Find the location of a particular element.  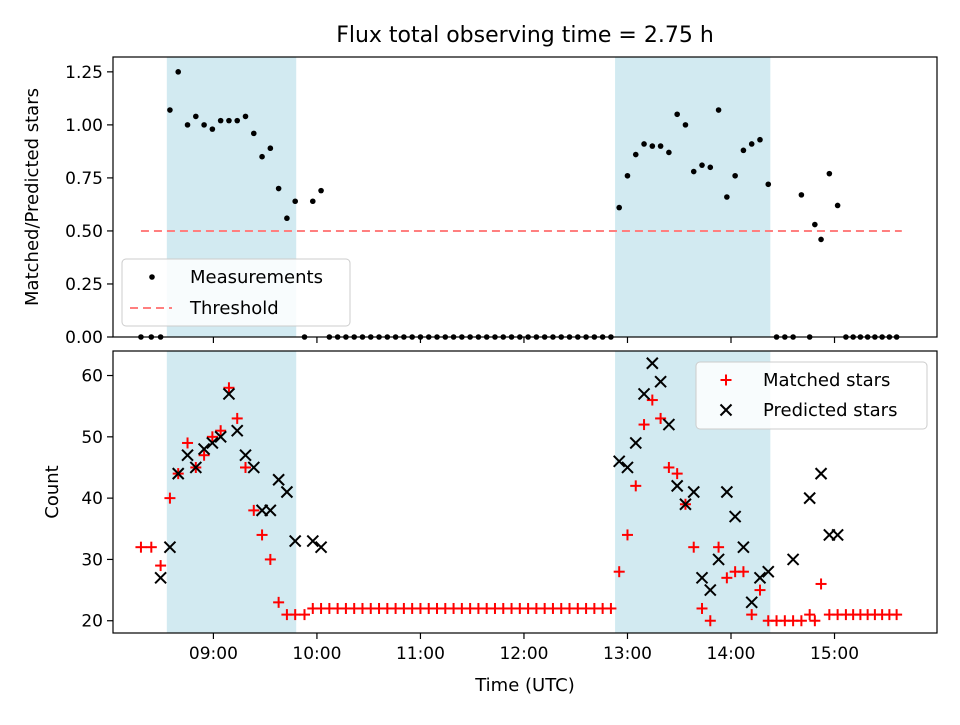

legend-predicted-marker is located at coordinates (726, 410).